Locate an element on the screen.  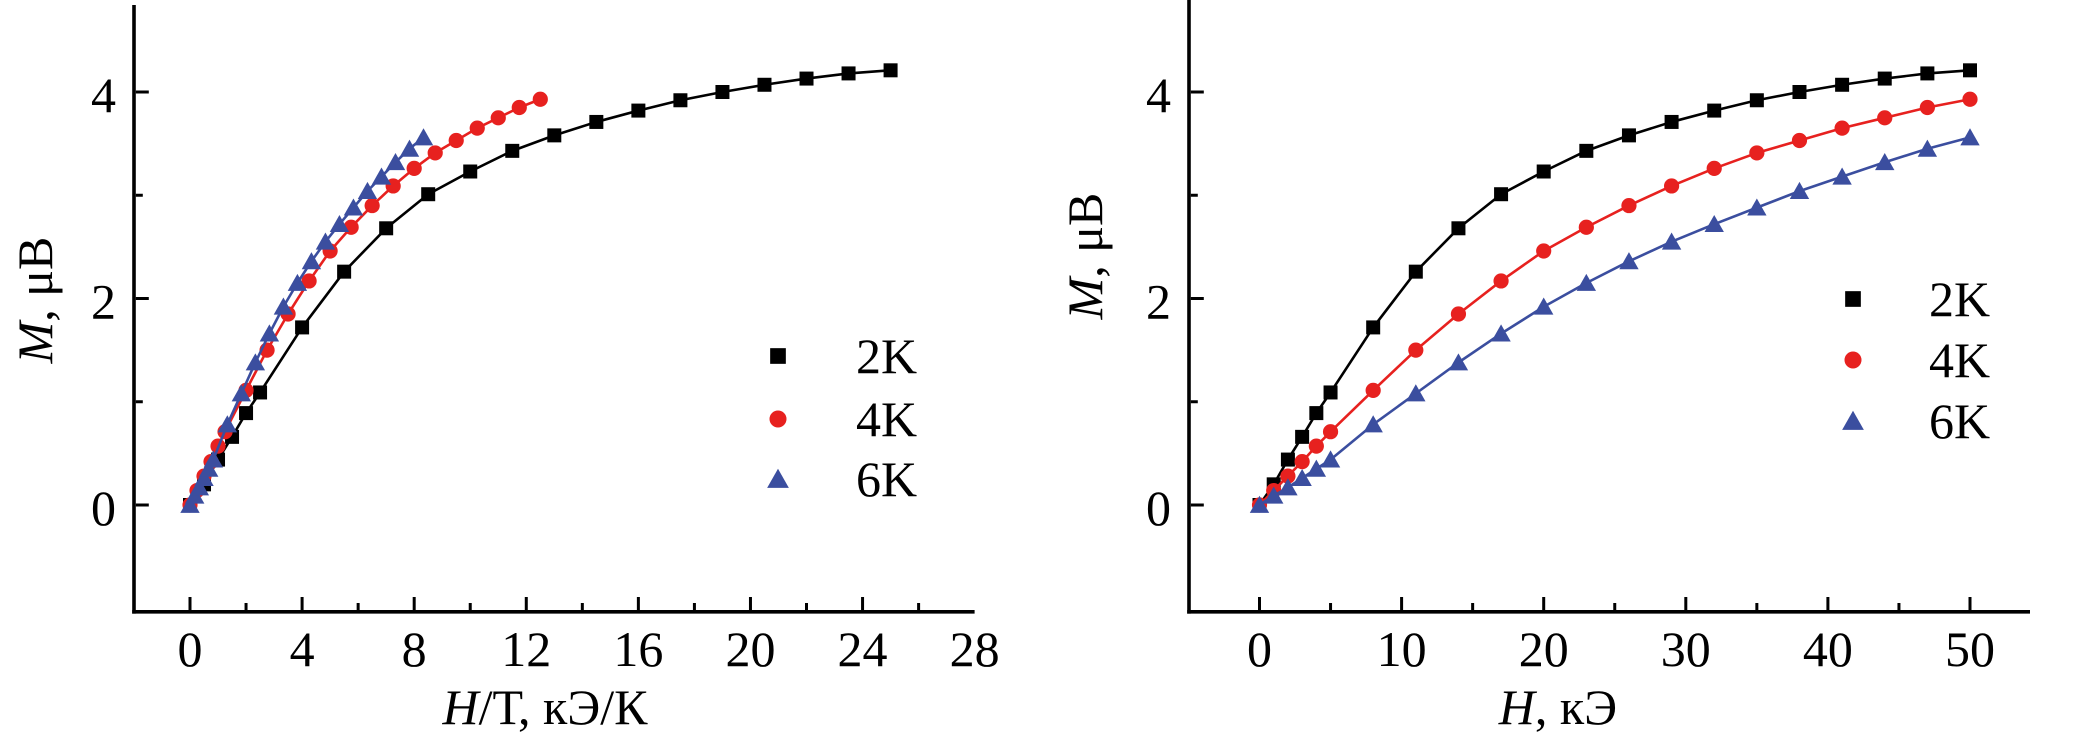
series-line is located at coordinates (364, 302).